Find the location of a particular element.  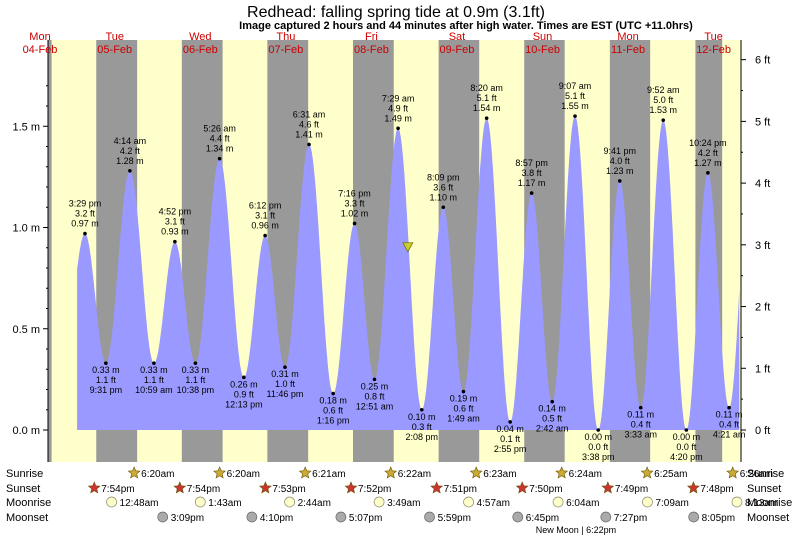

tide-label-time: 3:29 pm is located at coordinates (85, 204).